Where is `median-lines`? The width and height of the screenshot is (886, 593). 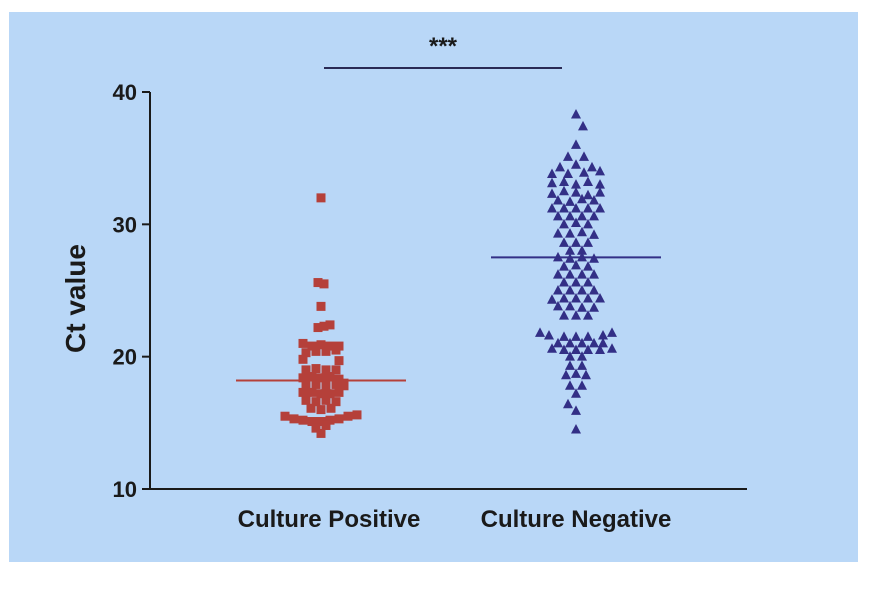 median-lines is located at coordinates (448, 319).